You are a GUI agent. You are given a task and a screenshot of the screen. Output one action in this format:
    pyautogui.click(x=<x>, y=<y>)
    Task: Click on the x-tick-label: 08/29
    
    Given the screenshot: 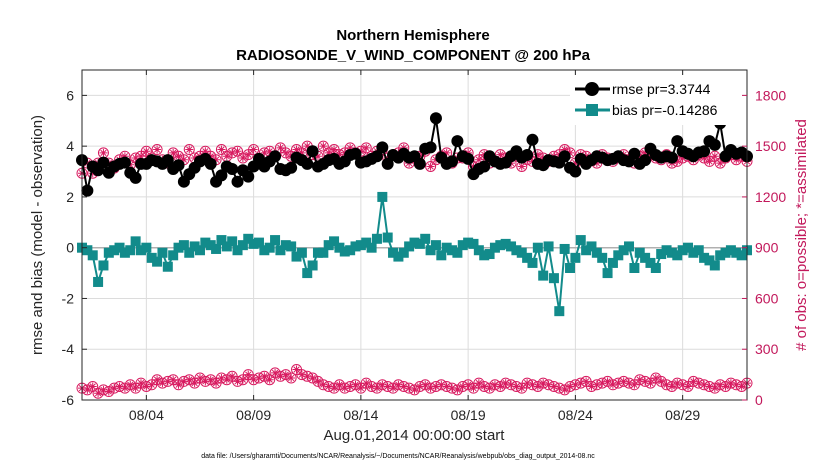 What is the action you would take?
    pyautogui.click(x=682, y=415)
    